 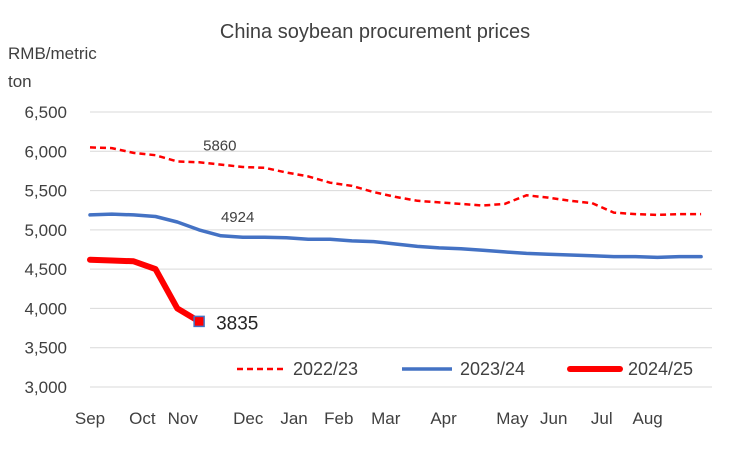 What do you see at coordinates (553, 418) in the screenshot?
I see `x-tick-label: Jun` at bounding box center [553, 418].